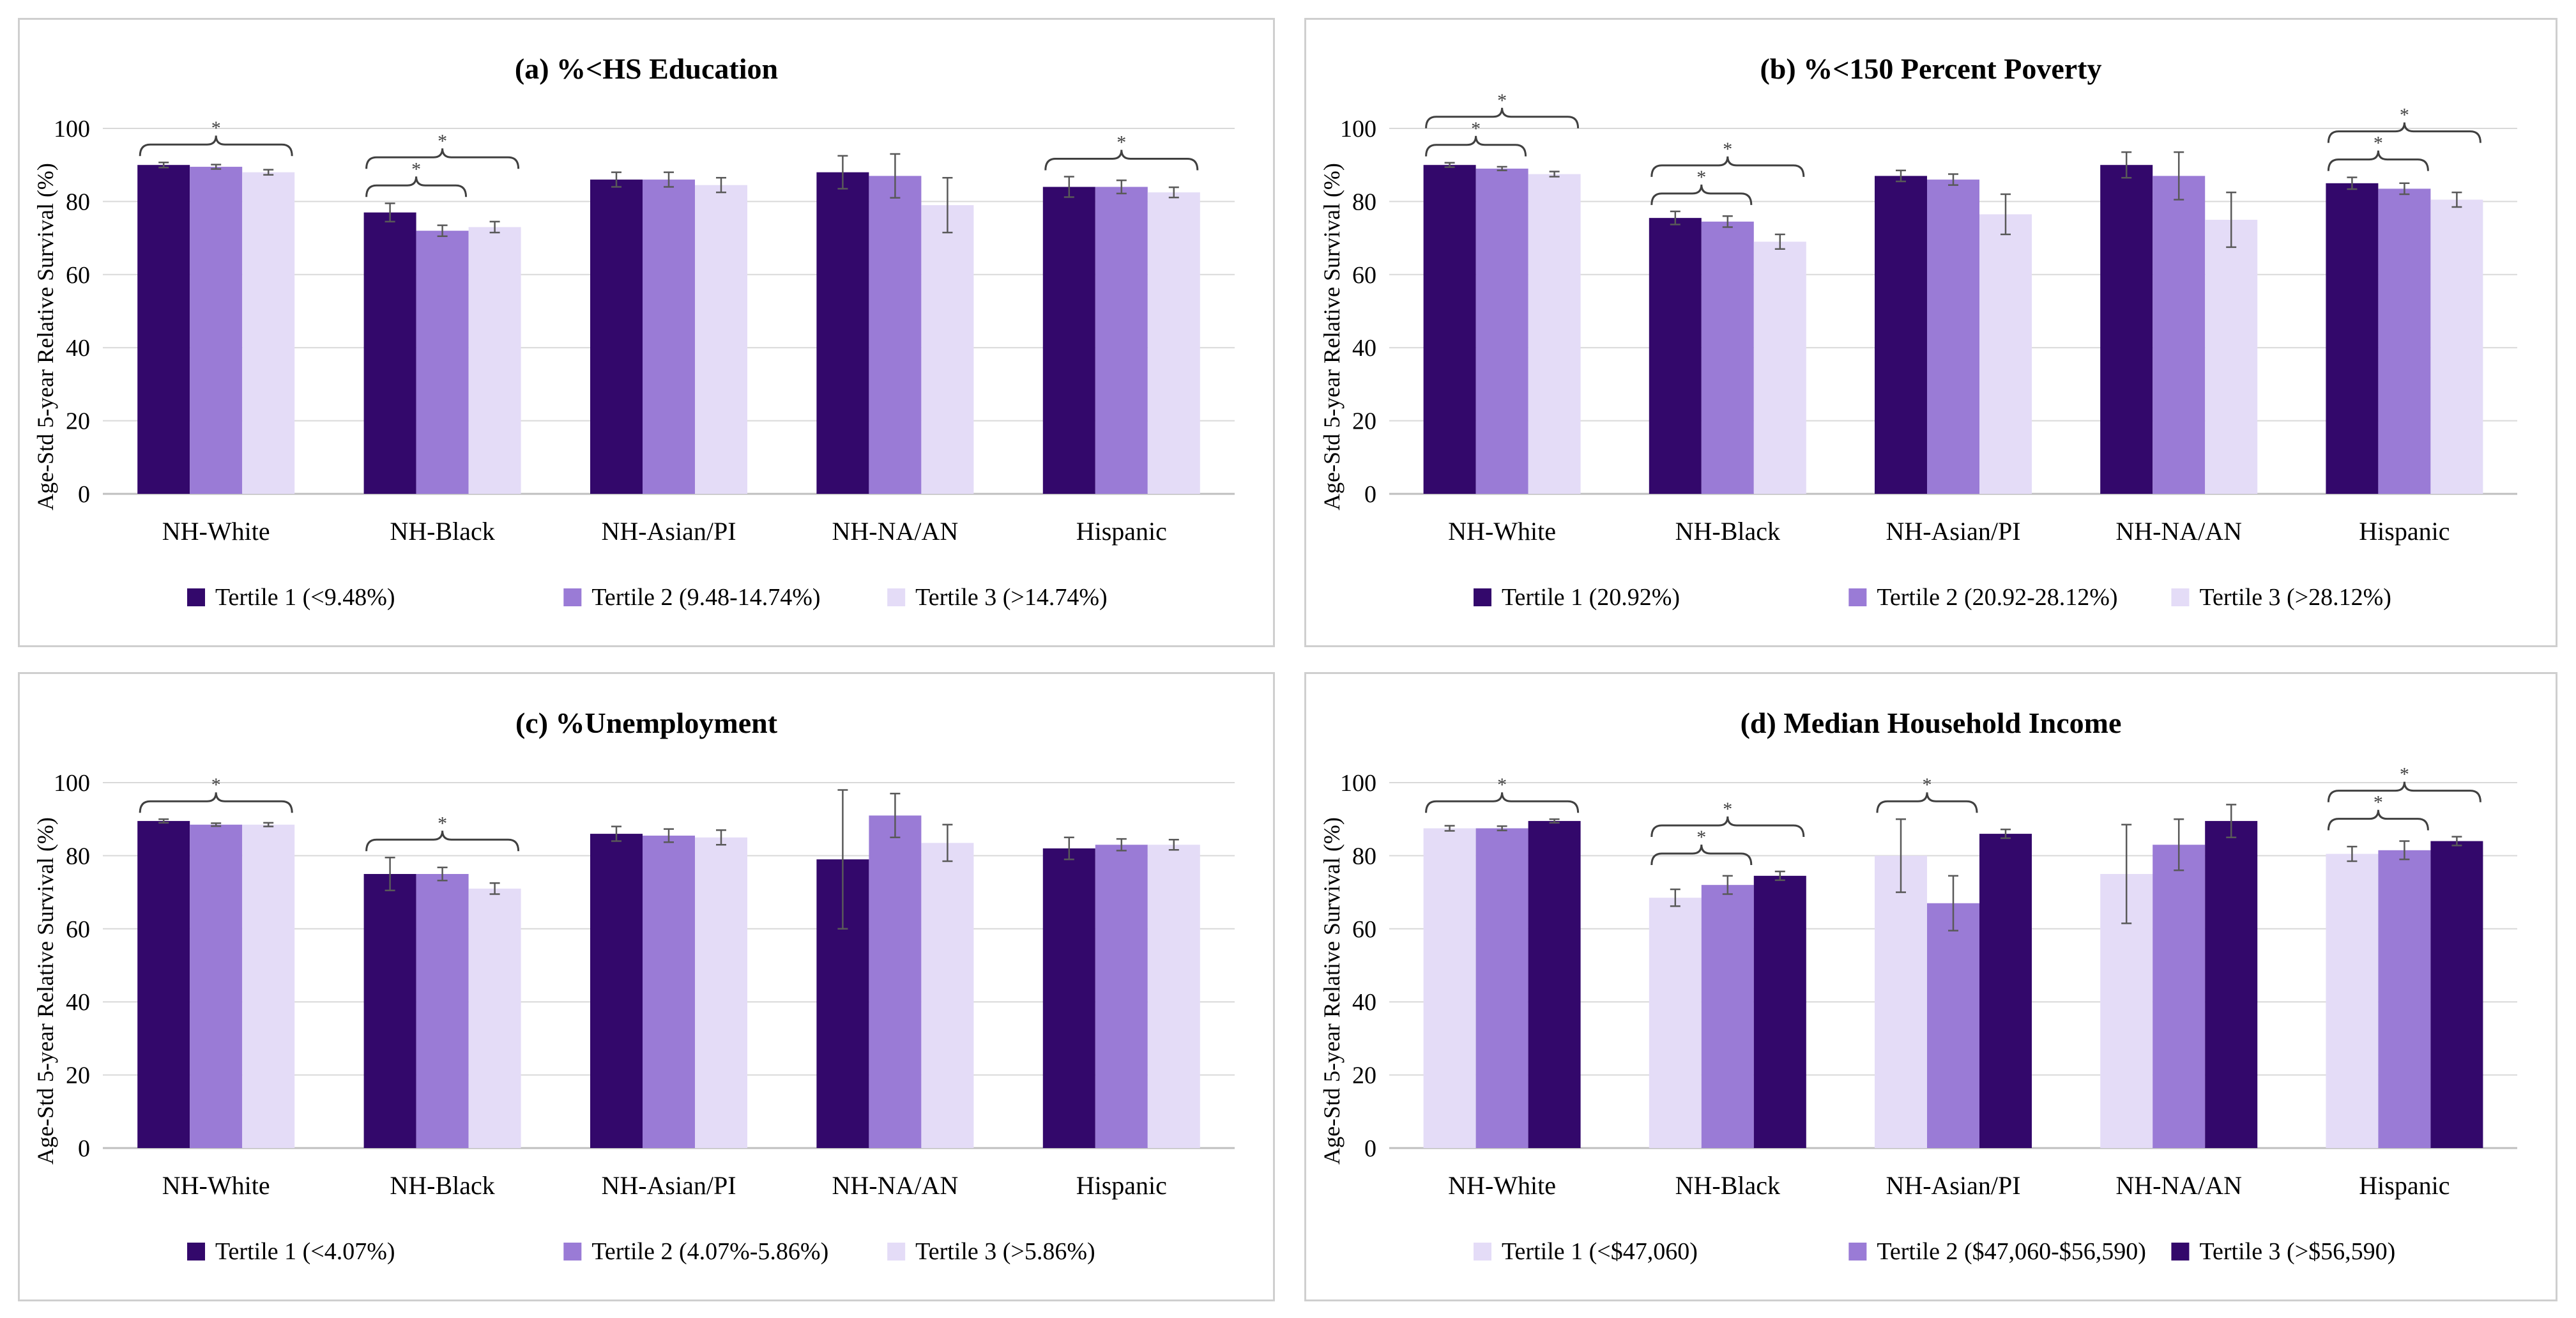  I want to click on legend-label: Tertile 1 (20.92%), so click(1591, 597).